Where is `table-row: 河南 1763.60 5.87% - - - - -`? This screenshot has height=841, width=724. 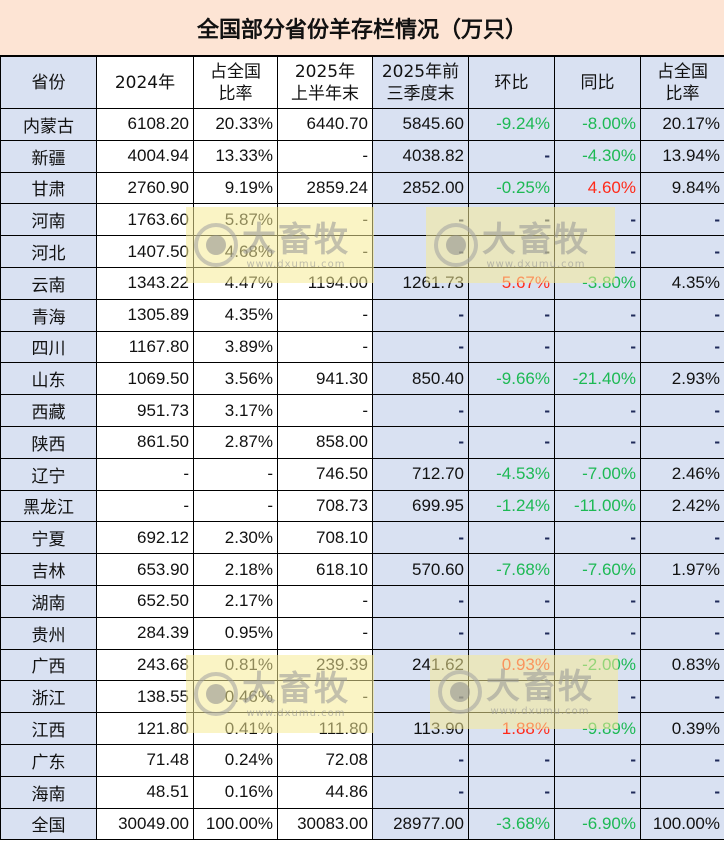
table-row: 河南 1763.60 5.87% - - - - - is located at coordinates (362, 220).